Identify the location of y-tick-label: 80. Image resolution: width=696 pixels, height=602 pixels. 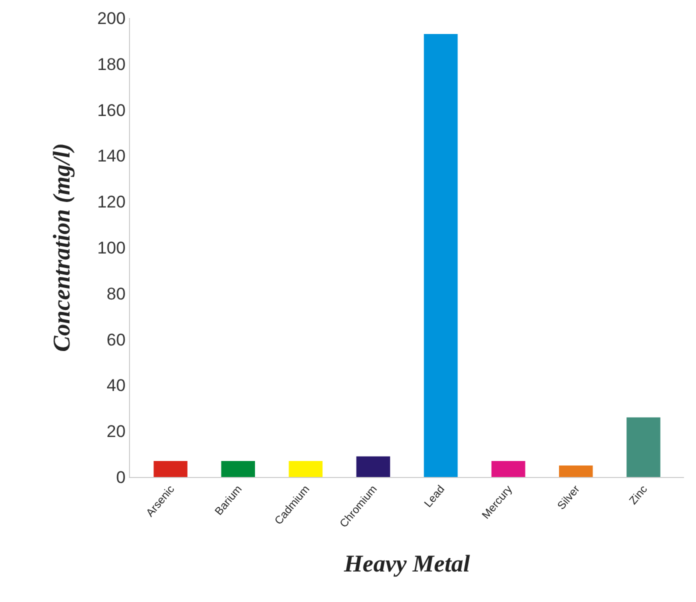
(116, 294).